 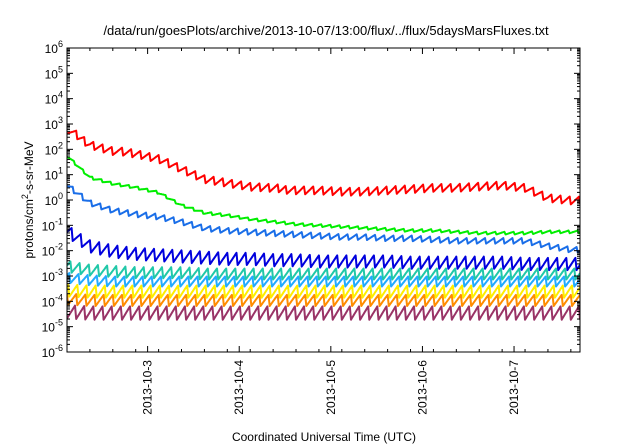 I want to click on y-axis-label: protons/cm2-s-sr-MeV, so click(x=28, y=199).